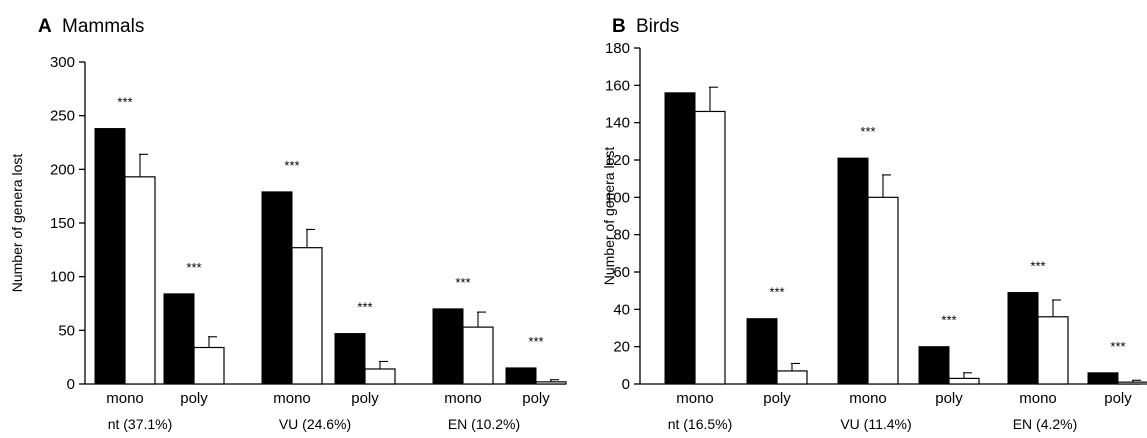 This screenshot has width=1147, height=438. Describe the element at coordinates (621, 347) in the screenshot. I see `y-tick-label: 20` at that location.